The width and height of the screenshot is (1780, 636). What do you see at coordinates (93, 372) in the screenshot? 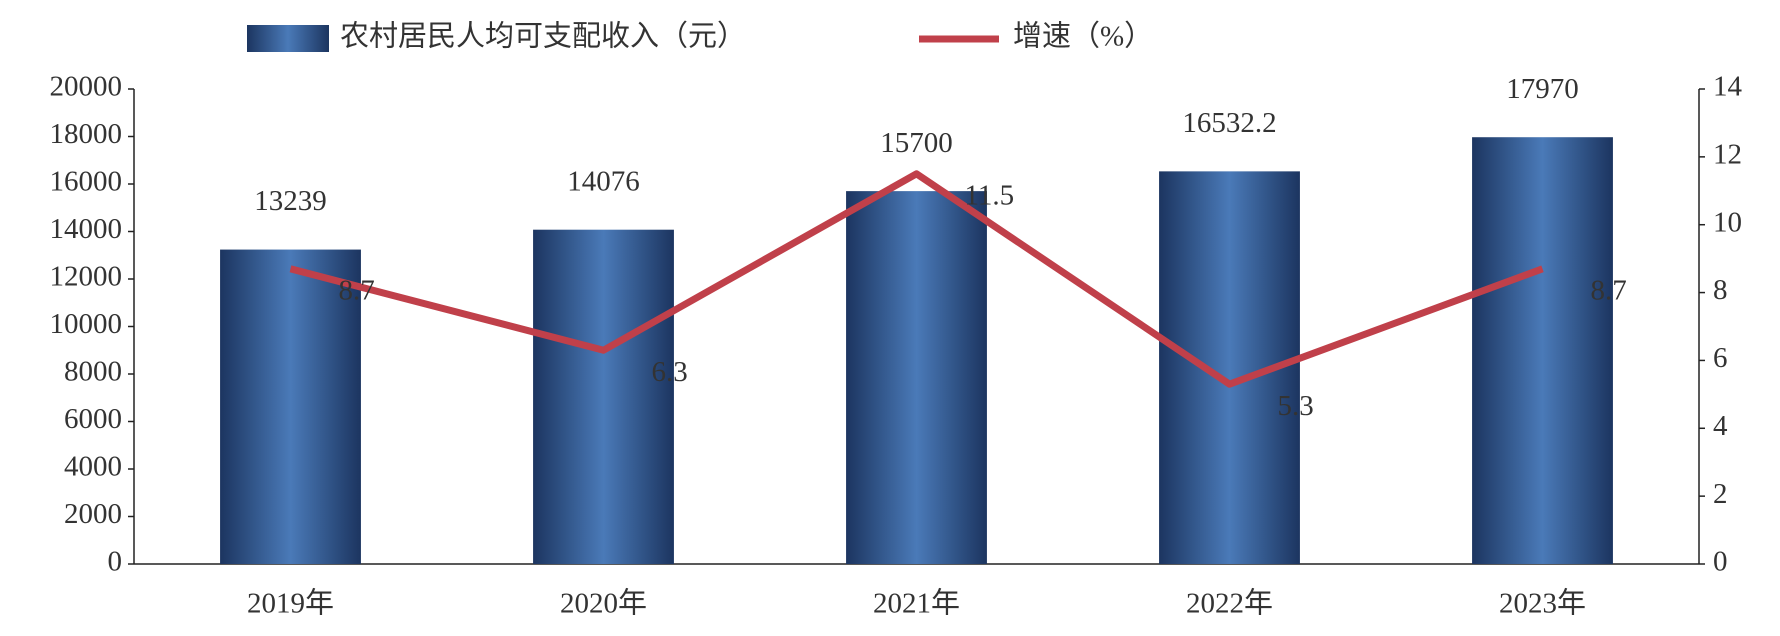
I see `y-tick-label: 8000` at bounding box center [93, 372].